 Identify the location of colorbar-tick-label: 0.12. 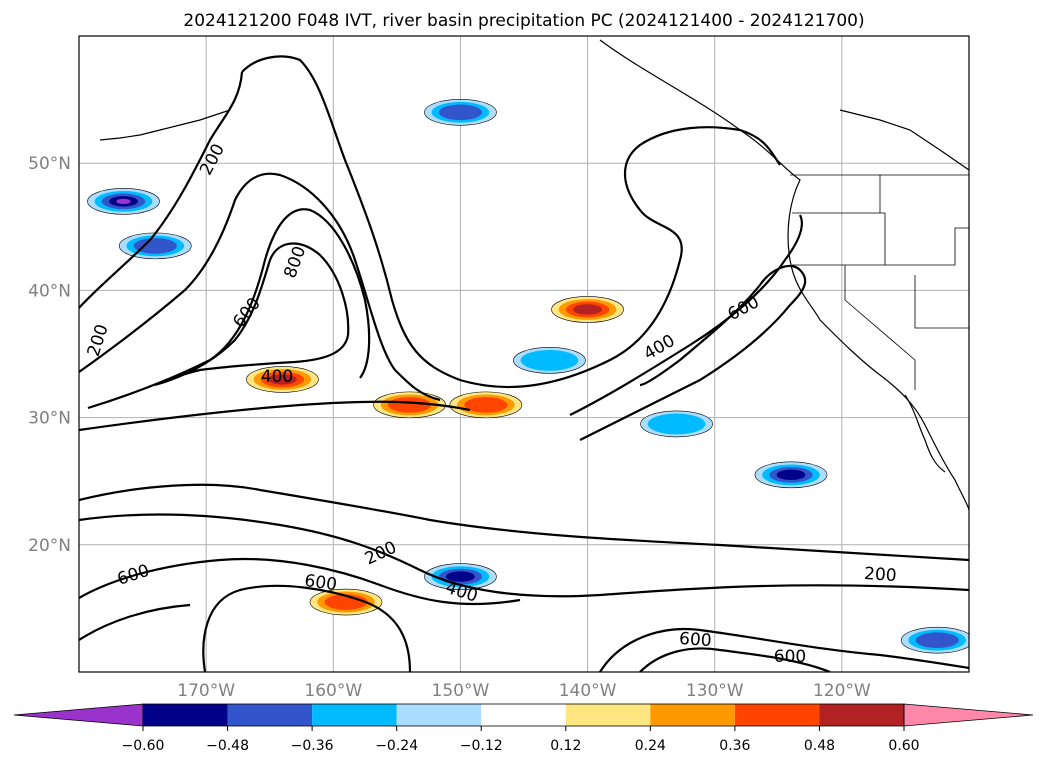
(565, 746).